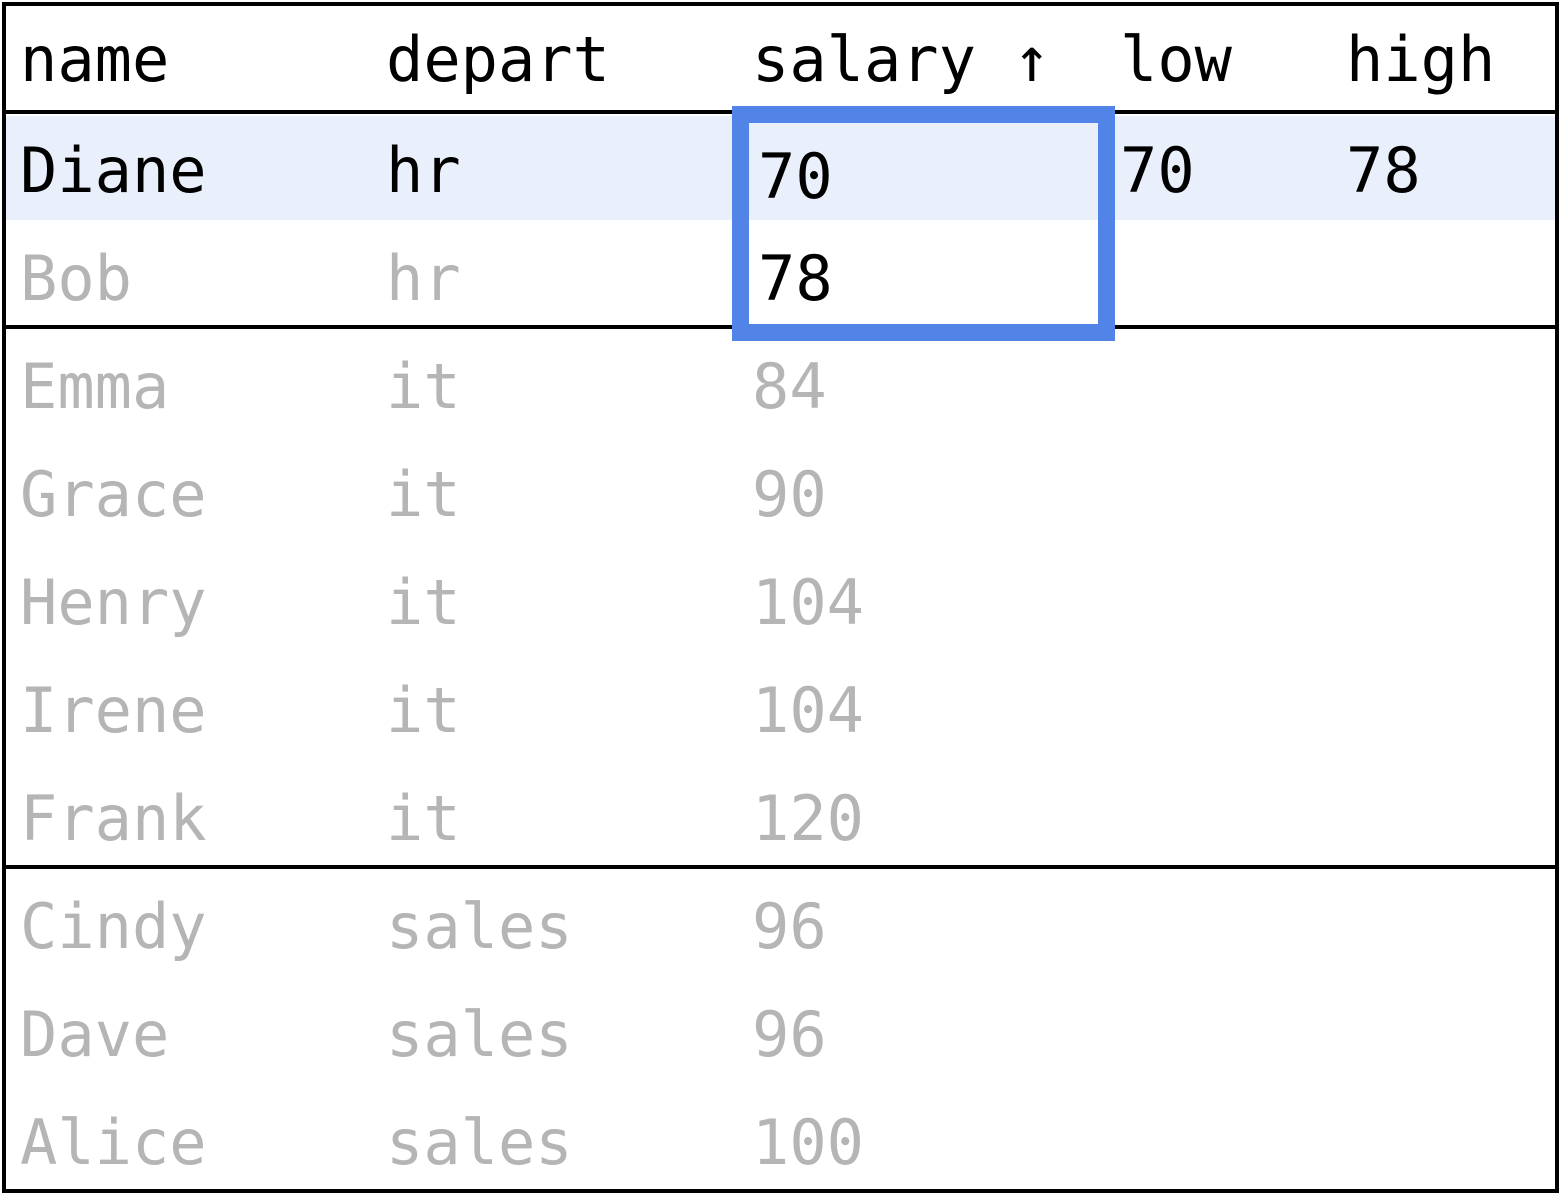  What do you see at coordinates (113, 711) in the screenshot?
I see `cell-name: Irene` at bounding box center [113, 711].